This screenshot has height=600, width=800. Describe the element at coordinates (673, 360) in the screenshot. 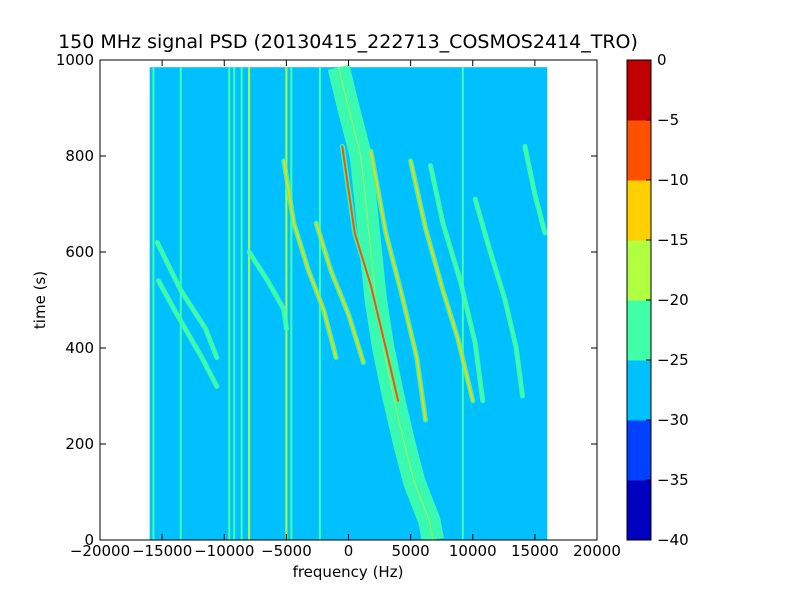

I see `colorbar-tick-label: −25` at that location.